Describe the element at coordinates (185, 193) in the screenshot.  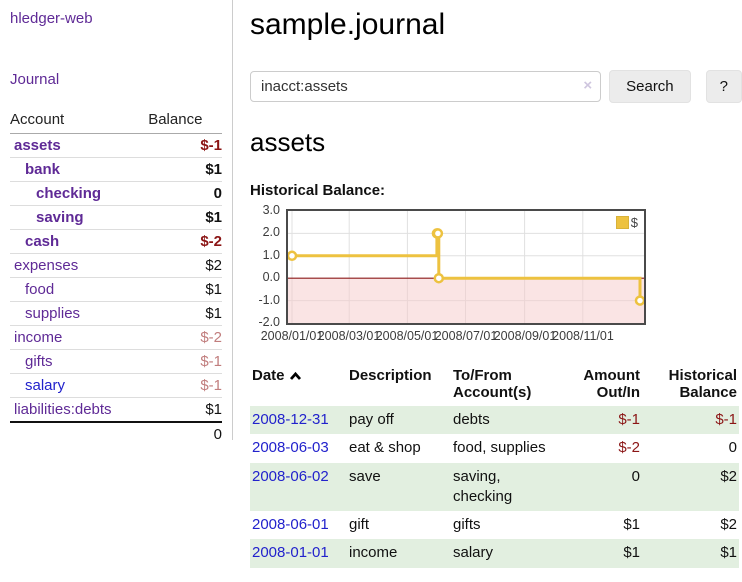
I see `account-balance: 0` at that location.